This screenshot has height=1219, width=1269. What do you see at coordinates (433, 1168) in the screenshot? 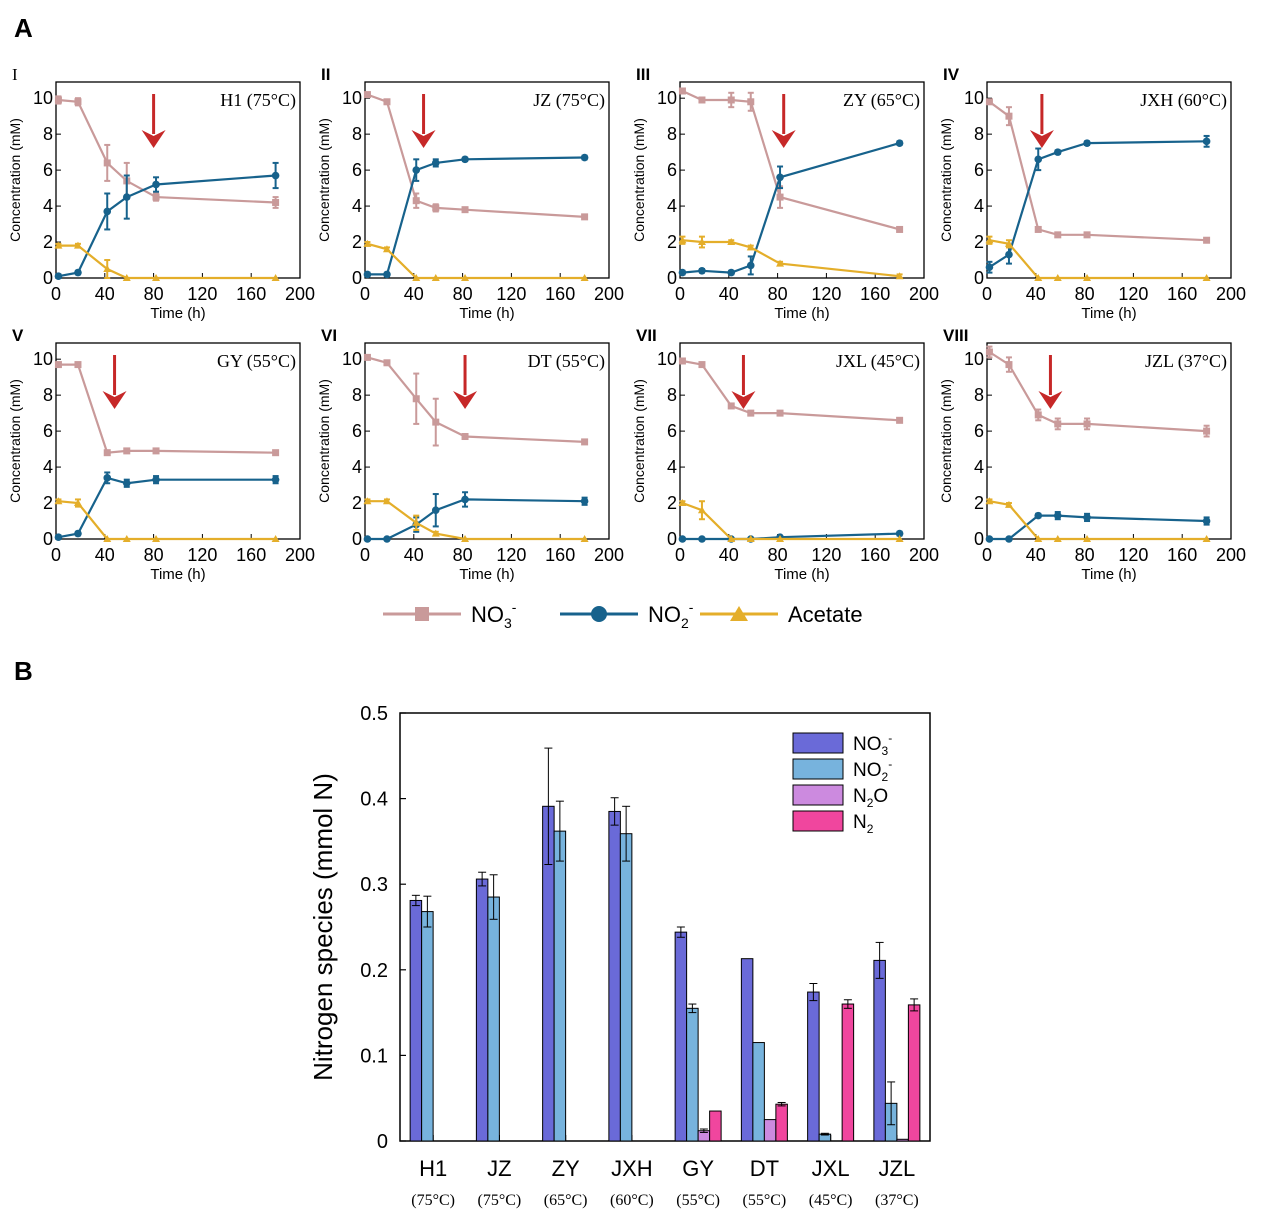
I see `category-label: H1` at bounding box center [433, 1168].